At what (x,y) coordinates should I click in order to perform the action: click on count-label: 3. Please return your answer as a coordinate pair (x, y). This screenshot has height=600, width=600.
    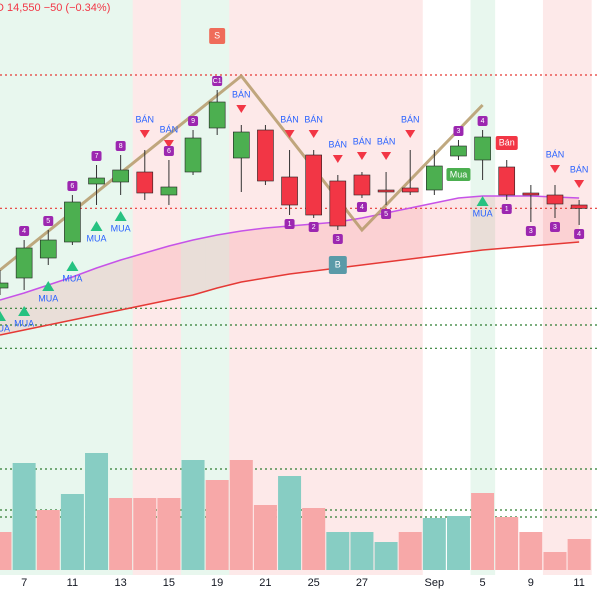
    Looking at the image, I should click on (459, 131).